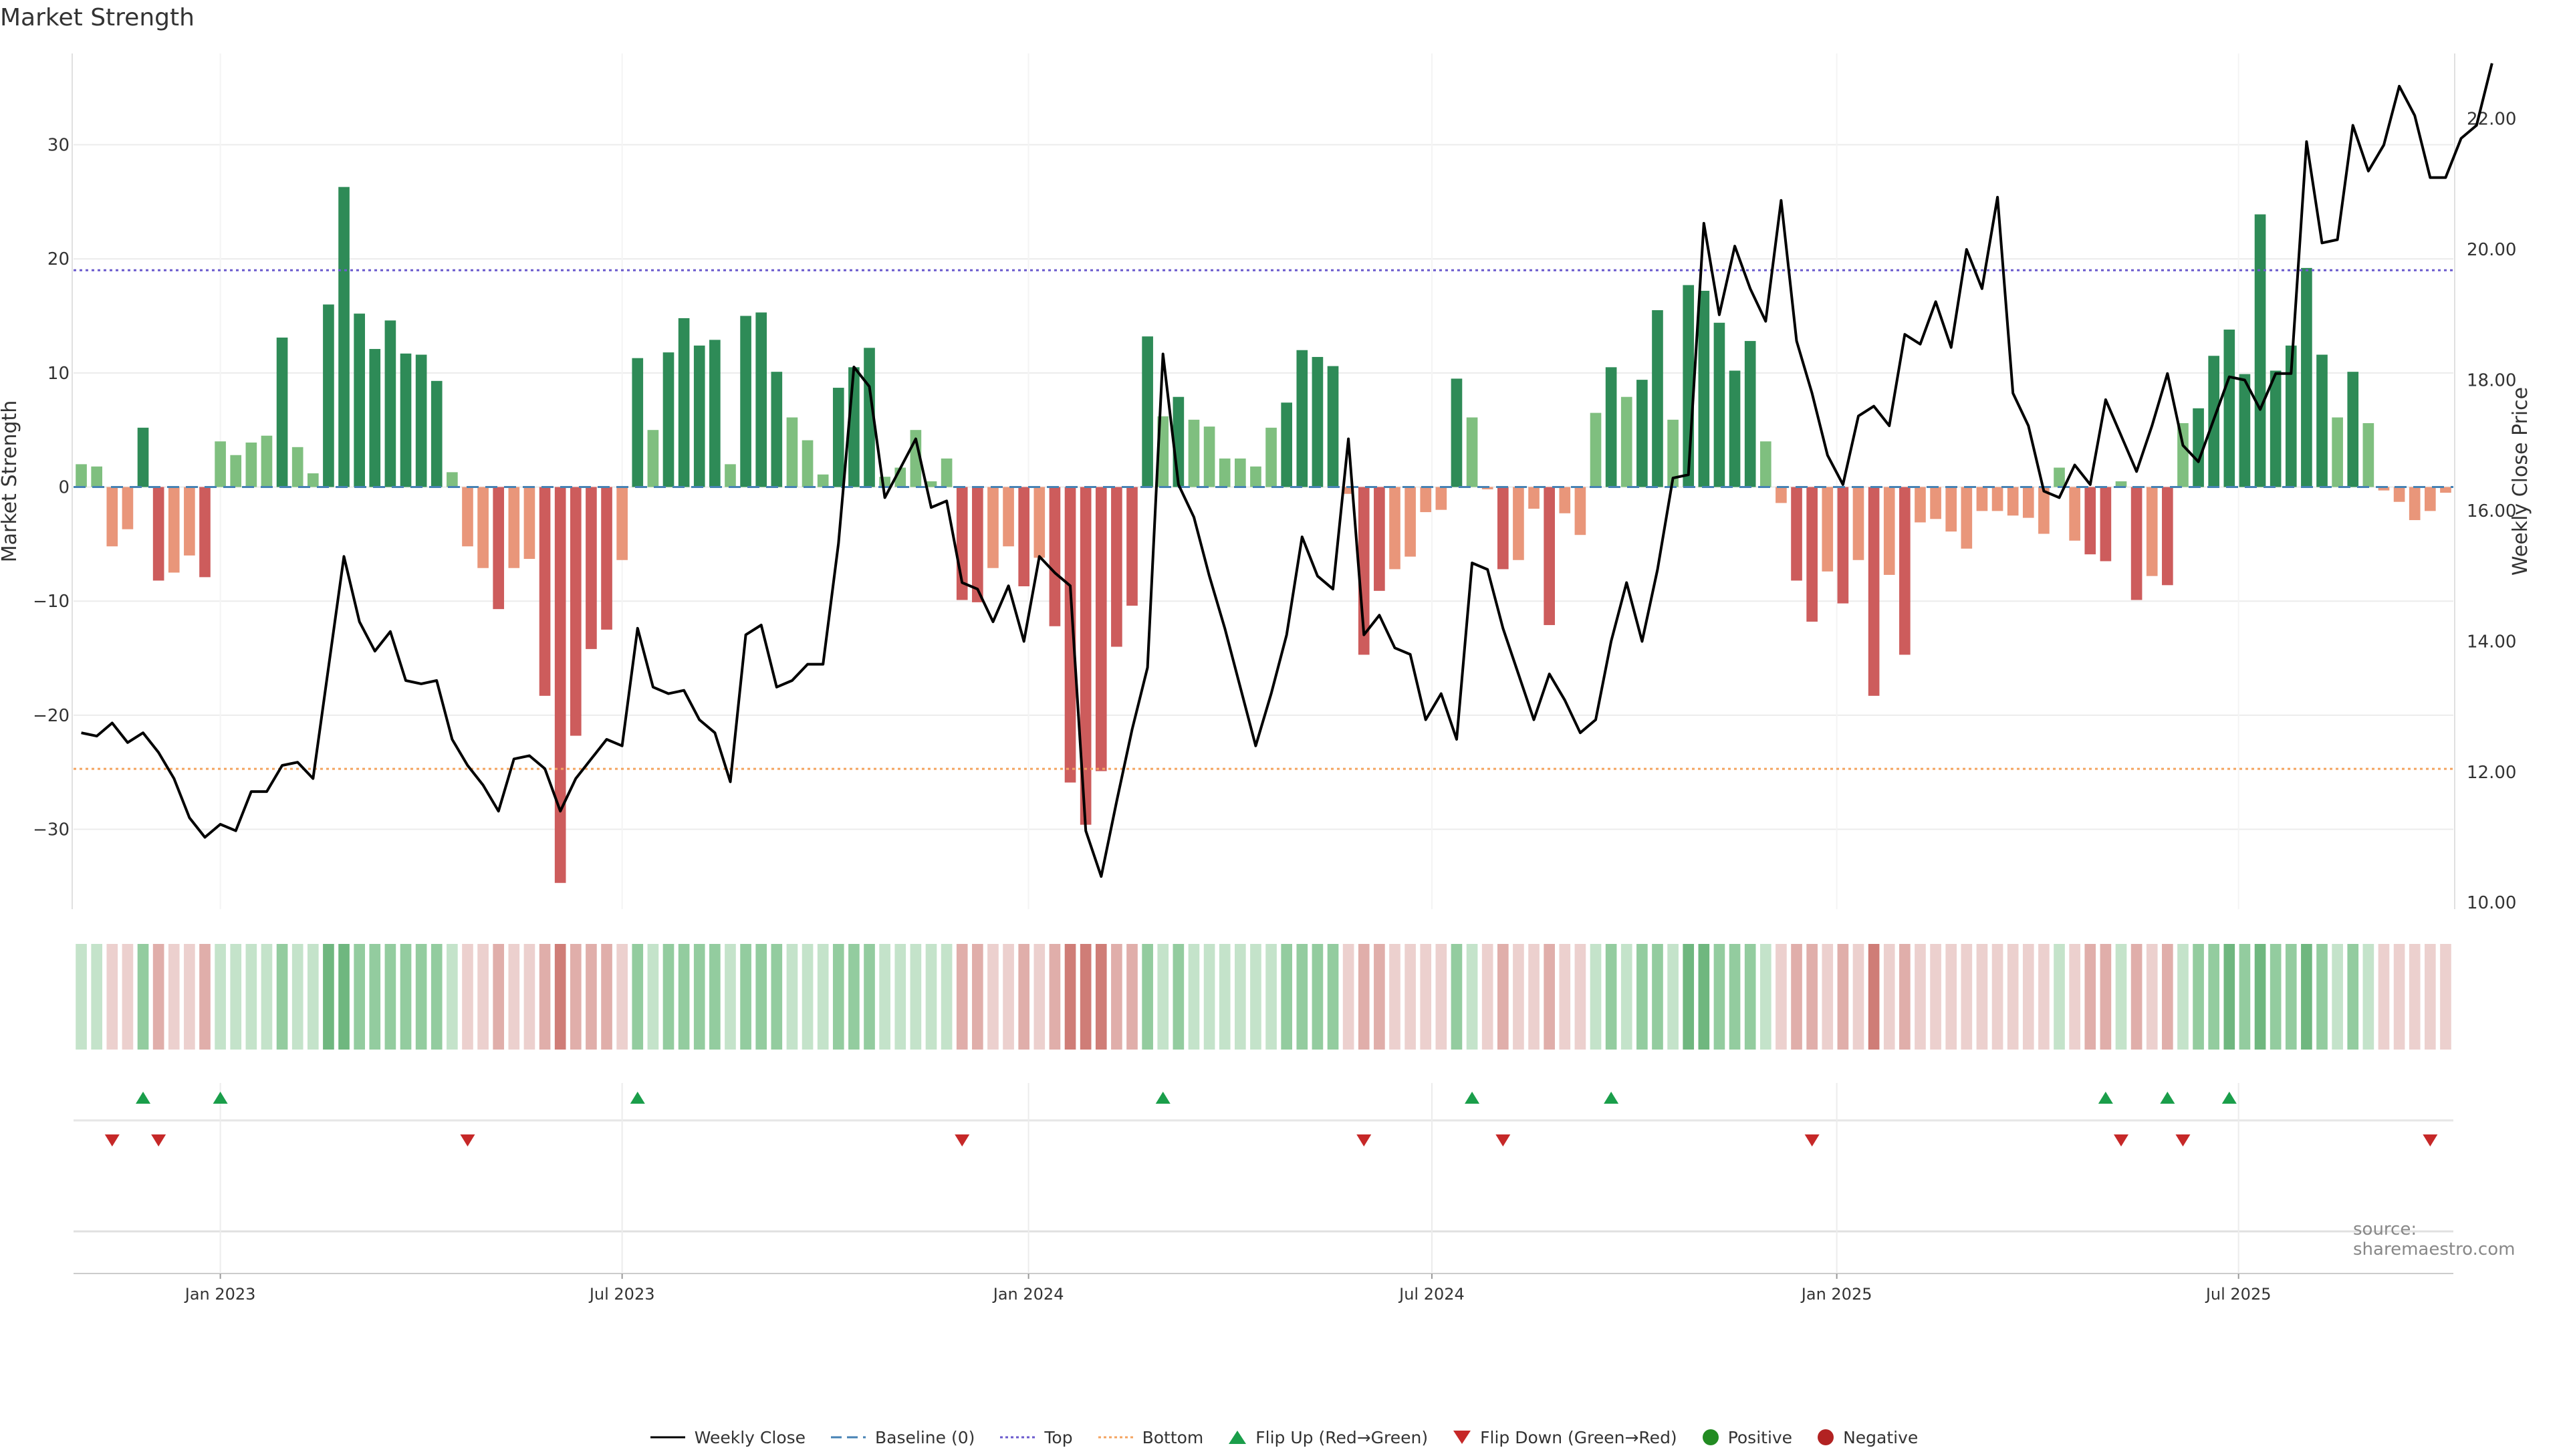  Describe the element at coordinates (1028, 1294) in the screenshot. I see `x-tick-label: Jan 2024` at that location.